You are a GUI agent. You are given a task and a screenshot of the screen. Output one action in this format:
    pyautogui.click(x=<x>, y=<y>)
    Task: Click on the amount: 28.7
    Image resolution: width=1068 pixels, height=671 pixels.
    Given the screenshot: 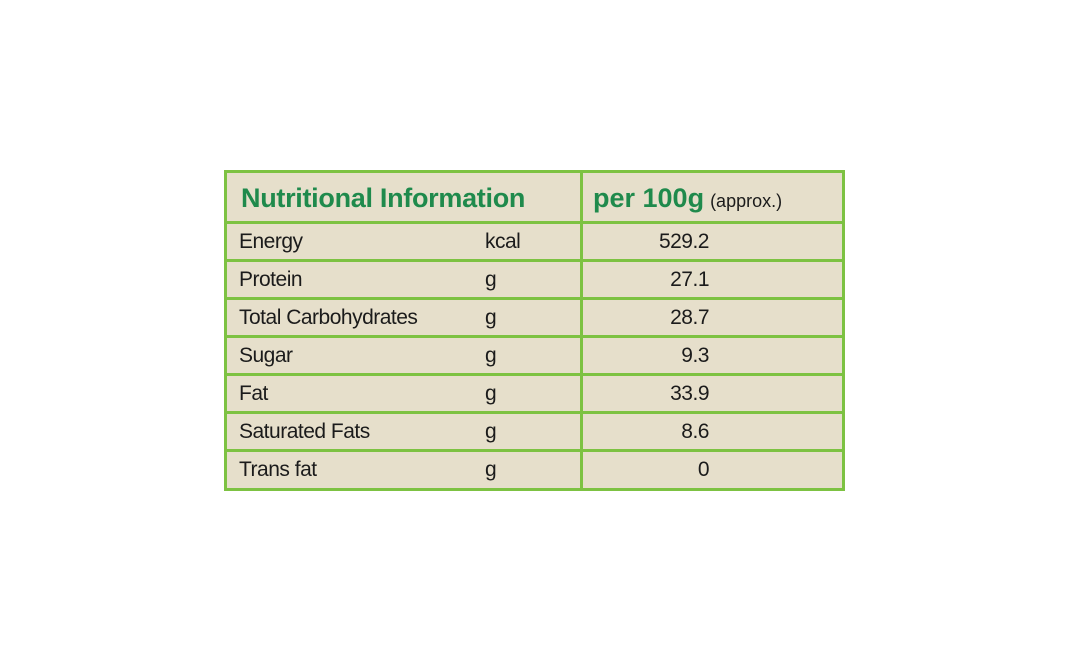 What is the action you would take?
    pyautogui.click(x=689, y=317)
    